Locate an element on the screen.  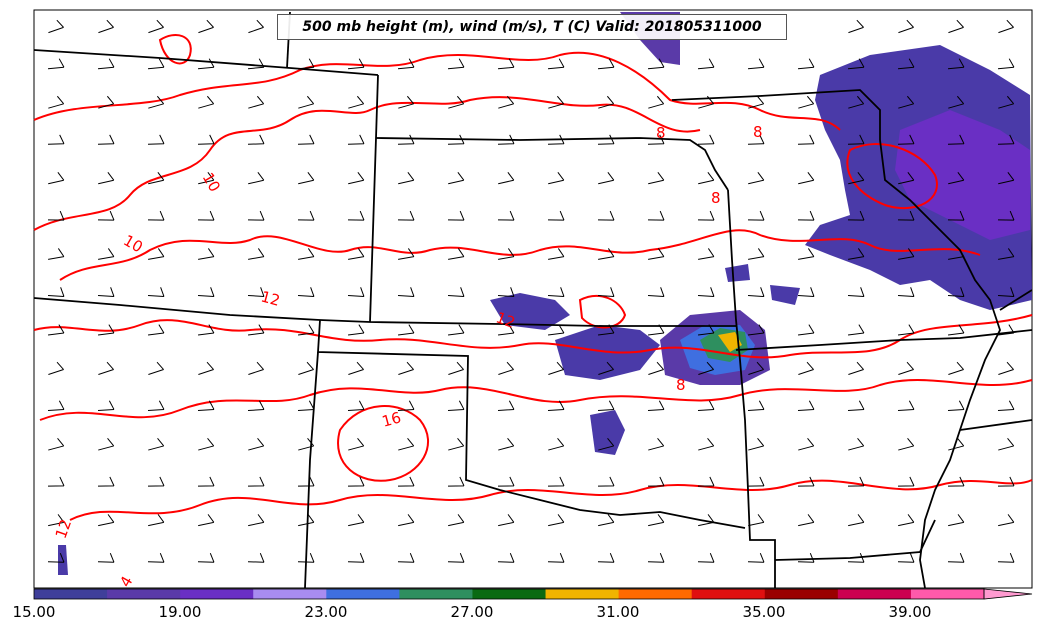
colorbar-outline is located at coordinates (509, 594).